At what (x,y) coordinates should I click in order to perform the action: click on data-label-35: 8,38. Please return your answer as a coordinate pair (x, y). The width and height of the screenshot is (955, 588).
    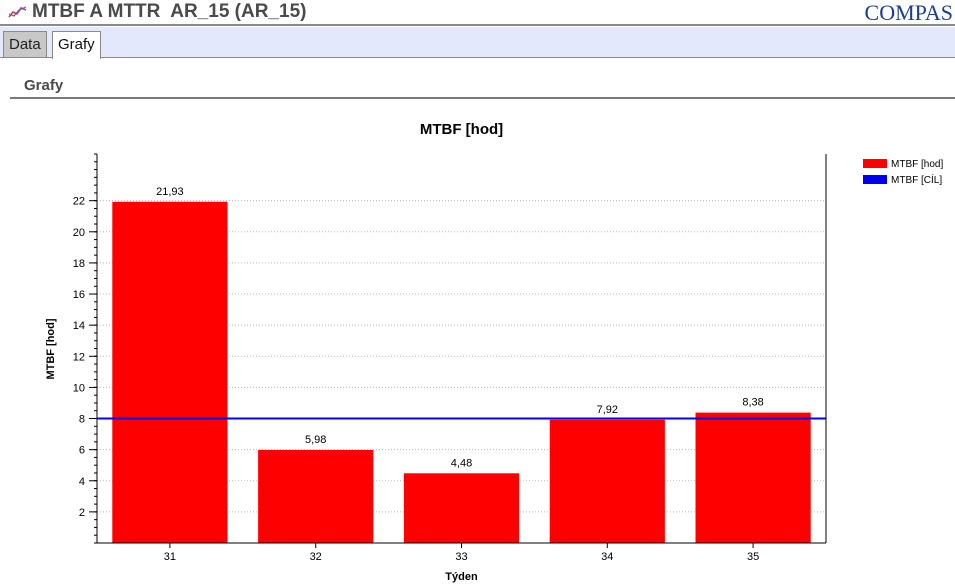
    Looking at the image, I should click on (752, 403).